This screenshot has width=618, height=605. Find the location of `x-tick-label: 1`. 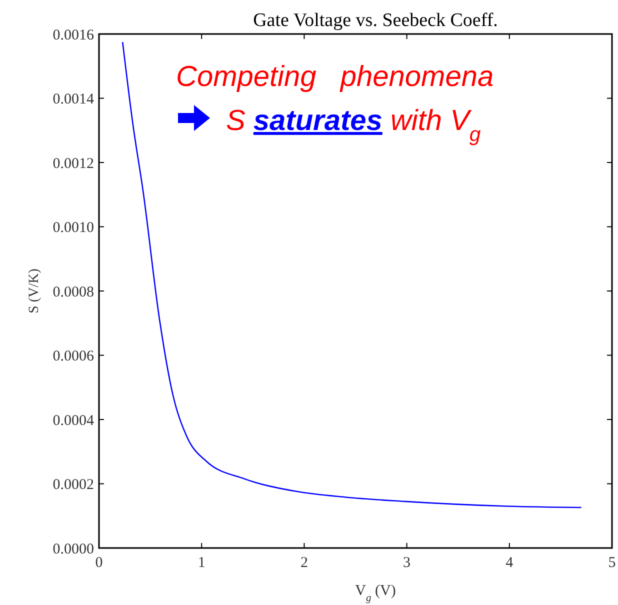

x-tick-label: 1 is located at coordinates (202, 563).